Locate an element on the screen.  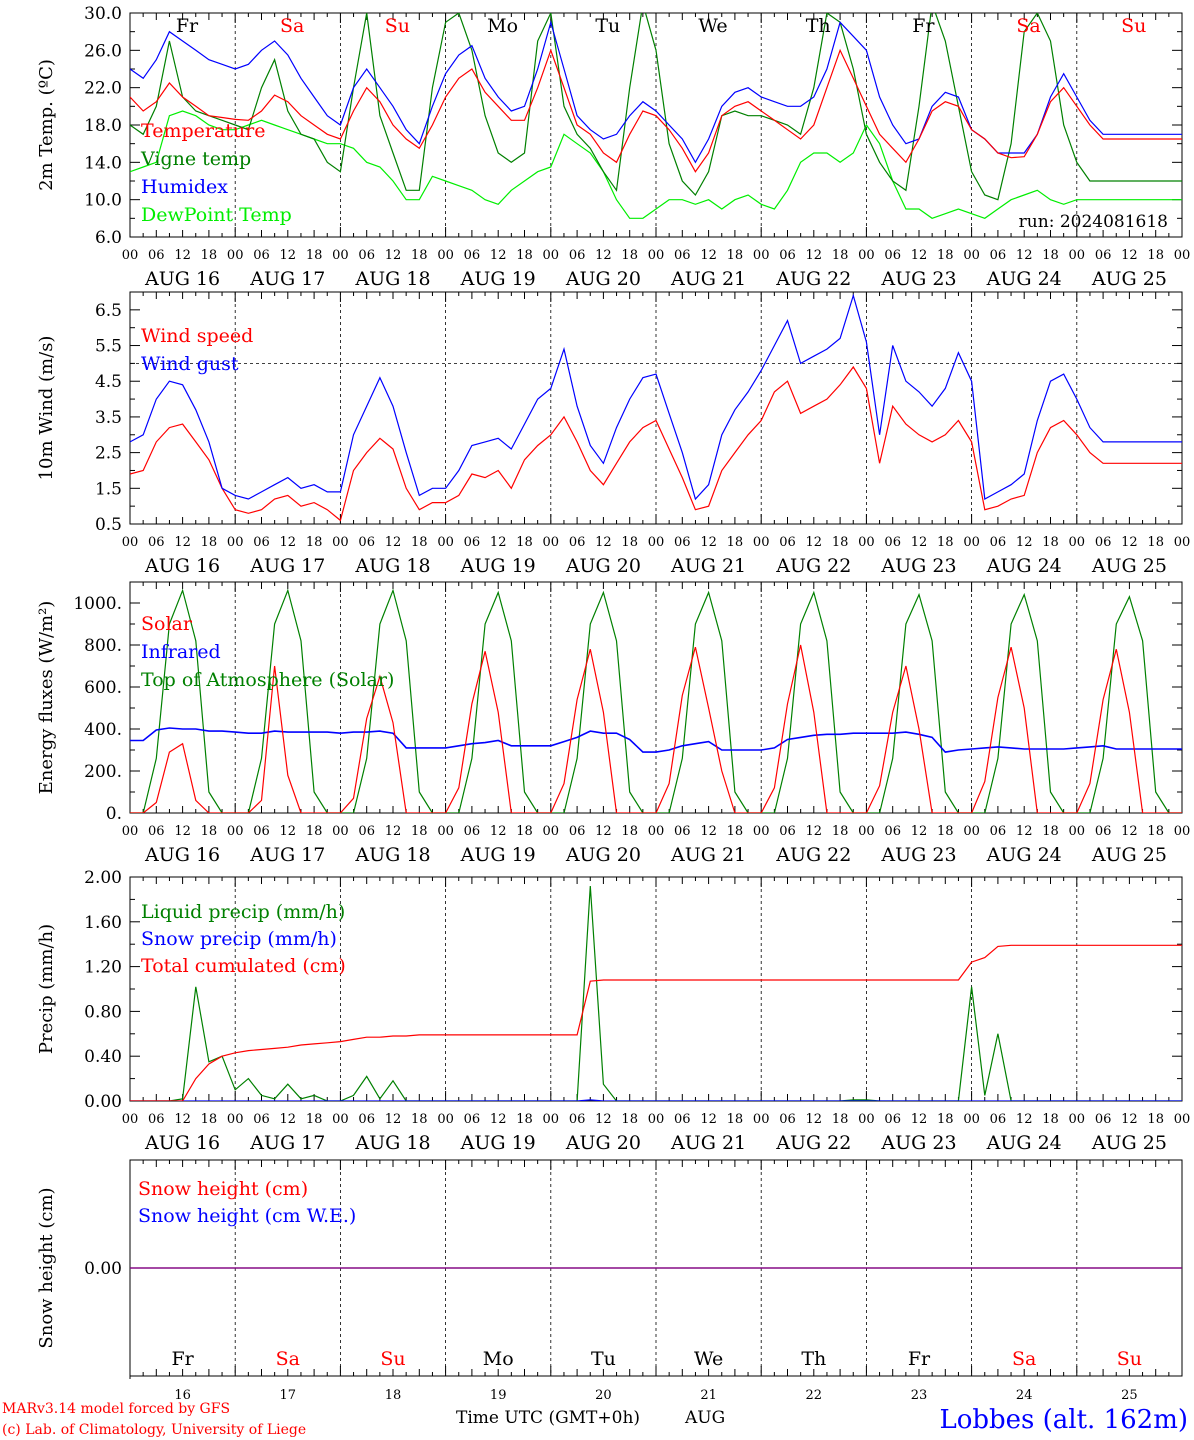
y-tick-label: 1.5 is located at coordinates (108, 489).